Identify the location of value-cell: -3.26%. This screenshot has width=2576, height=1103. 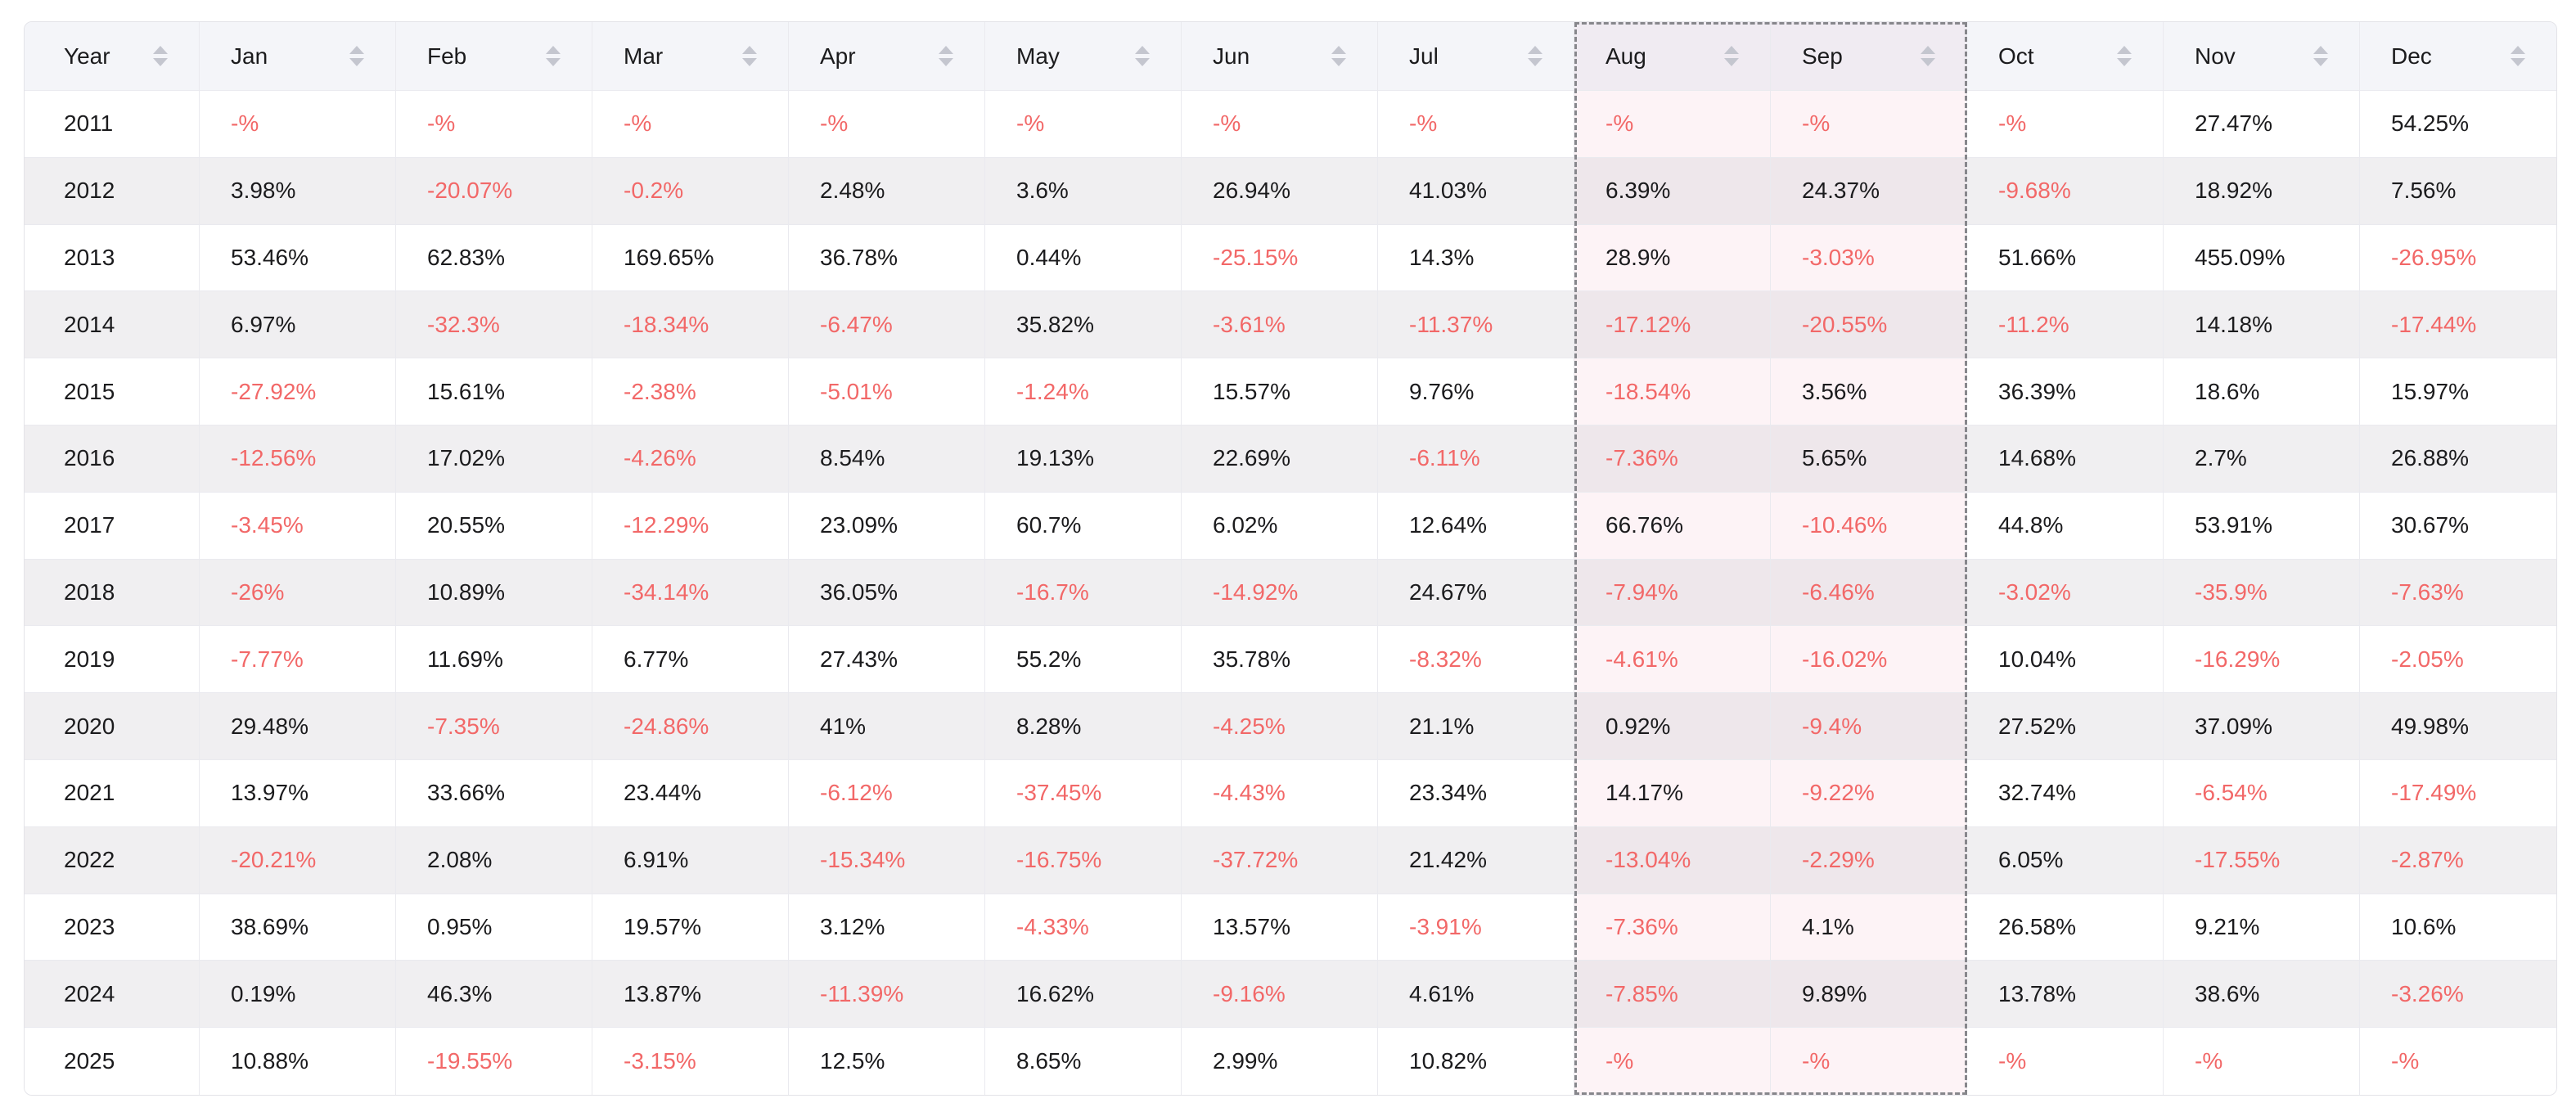
(2458, 995).